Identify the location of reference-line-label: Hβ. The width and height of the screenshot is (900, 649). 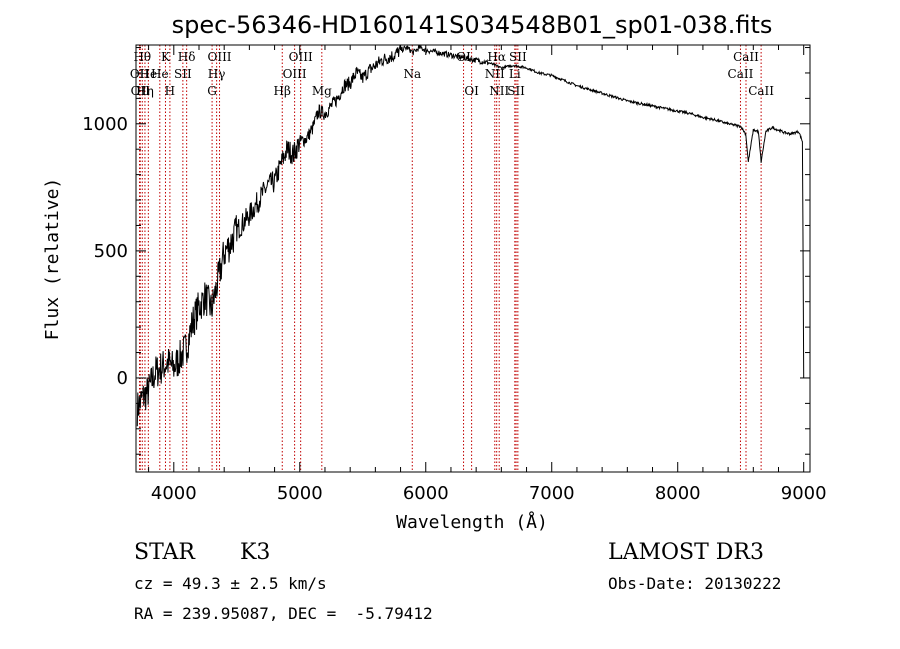
(282, 91).